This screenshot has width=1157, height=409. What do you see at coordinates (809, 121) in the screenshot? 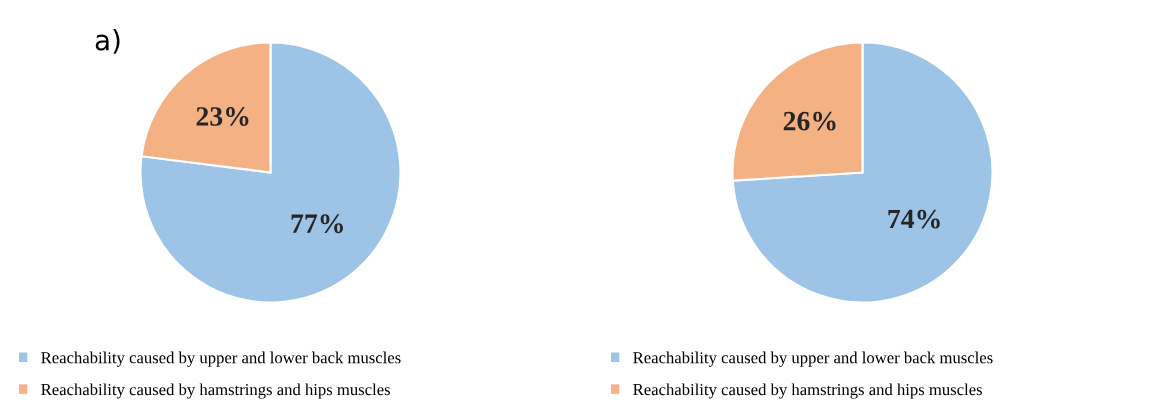
I see `data-label: 26%` at bounding box center [809, 121].